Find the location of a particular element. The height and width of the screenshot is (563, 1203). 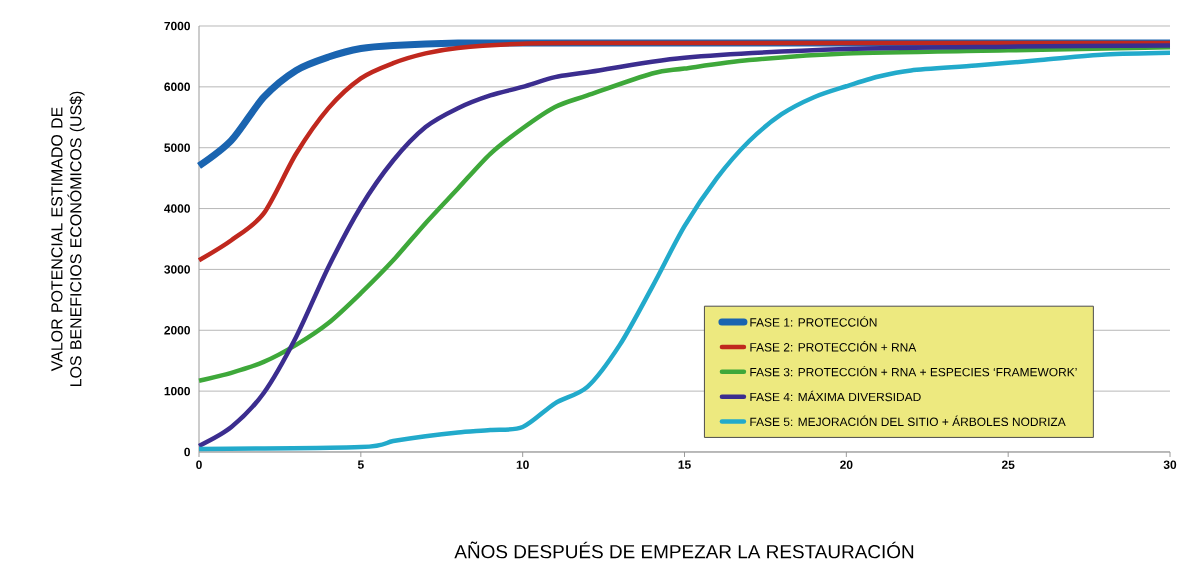

x-tick-label: 5 is located at coordinates (360, 464).